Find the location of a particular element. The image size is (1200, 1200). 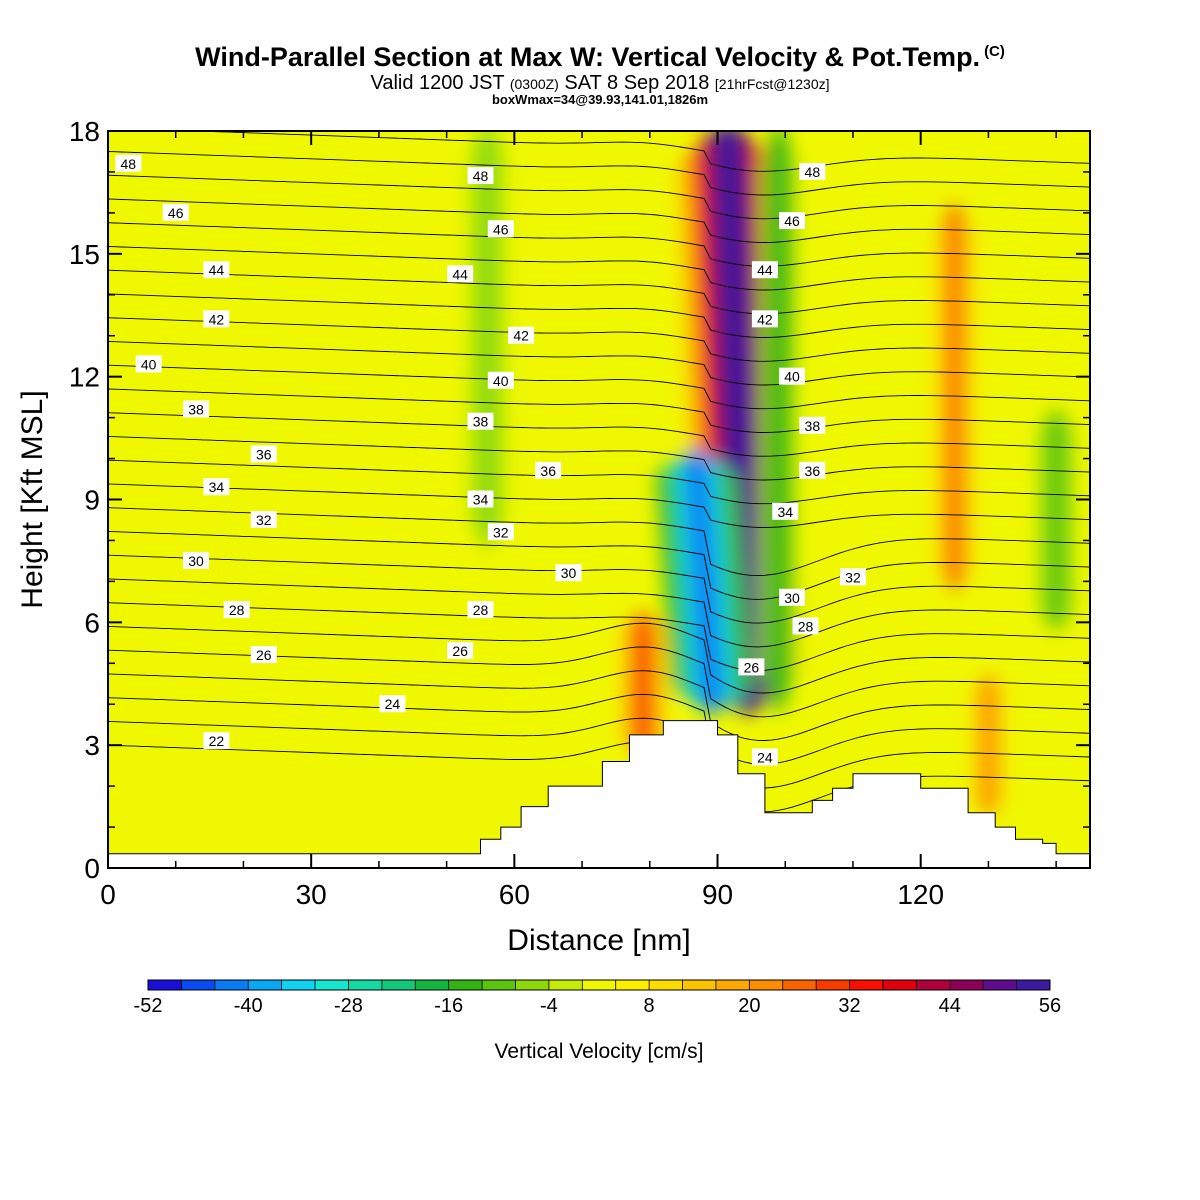

x-tick-label: 120 is located at coordinates (920, 894).